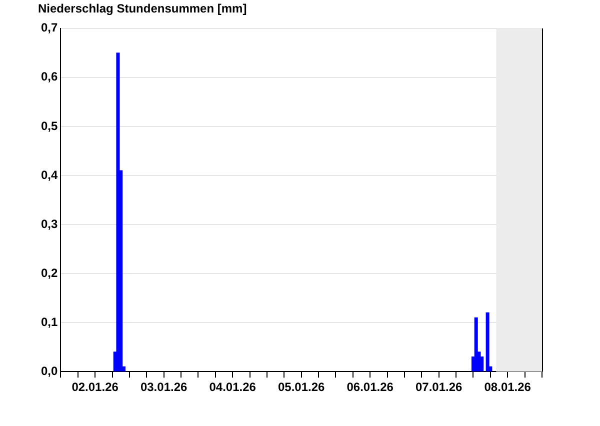  I want to click on x-tick-label: 06.01.26, so click(370, 387).